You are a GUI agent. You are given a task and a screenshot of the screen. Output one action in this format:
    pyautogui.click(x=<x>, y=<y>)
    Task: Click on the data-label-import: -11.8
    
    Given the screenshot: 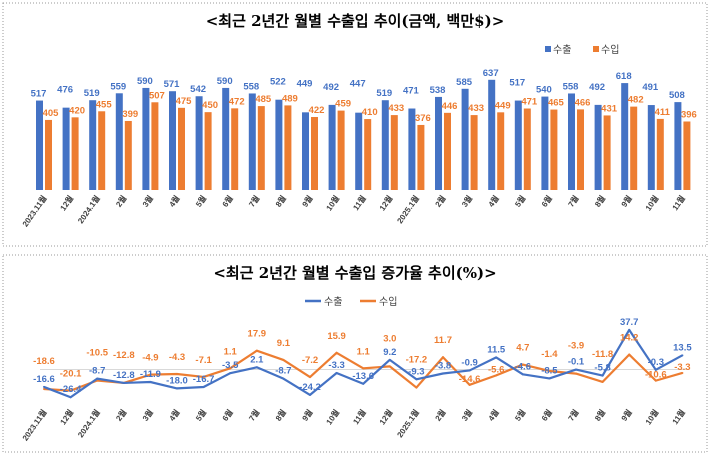 What is the action you would take?
    pyautogui.click(x=602, y=354)
    